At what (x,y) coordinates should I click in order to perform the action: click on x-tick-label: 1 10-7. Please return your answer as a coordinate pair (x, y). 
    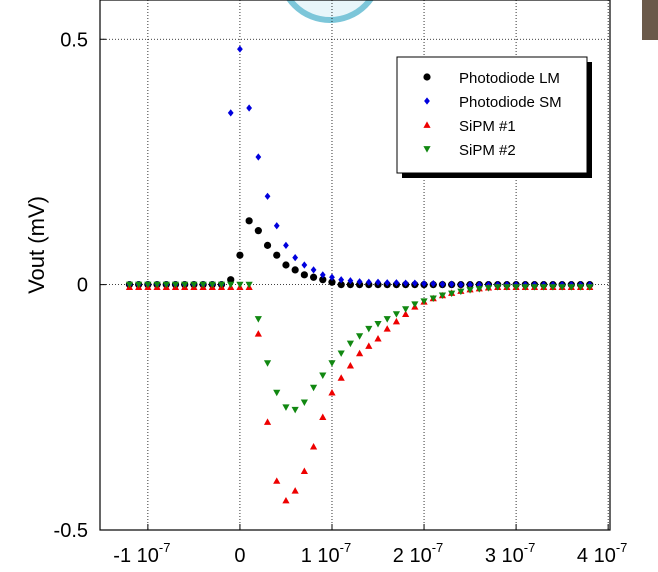
    Looking at the image, I should click on (326, 553).